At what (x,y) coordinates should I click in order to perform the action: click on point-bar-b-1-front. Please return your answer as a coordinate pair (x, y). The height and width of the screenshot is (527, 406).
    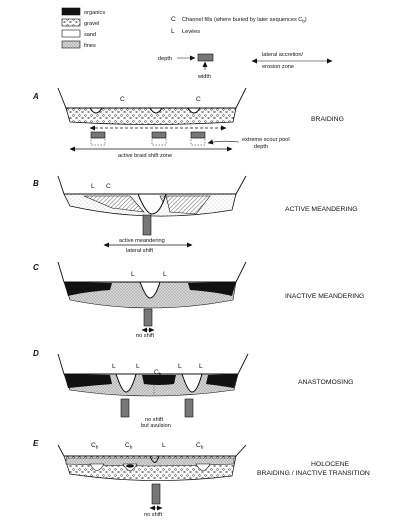
    Looking at the image, I should click on (114, 204).